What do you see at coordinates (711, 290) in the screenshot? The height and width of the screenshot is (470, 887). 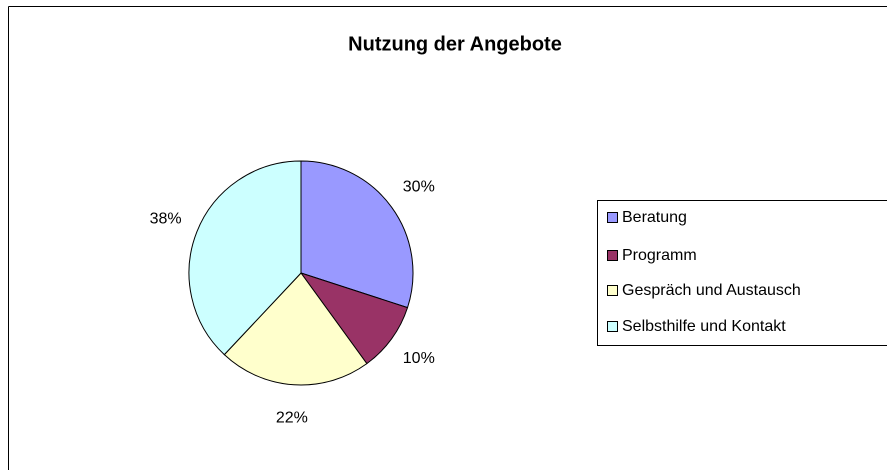 I see `legend-label: Gespräch und Austausch` at bounding box center [711, 290].